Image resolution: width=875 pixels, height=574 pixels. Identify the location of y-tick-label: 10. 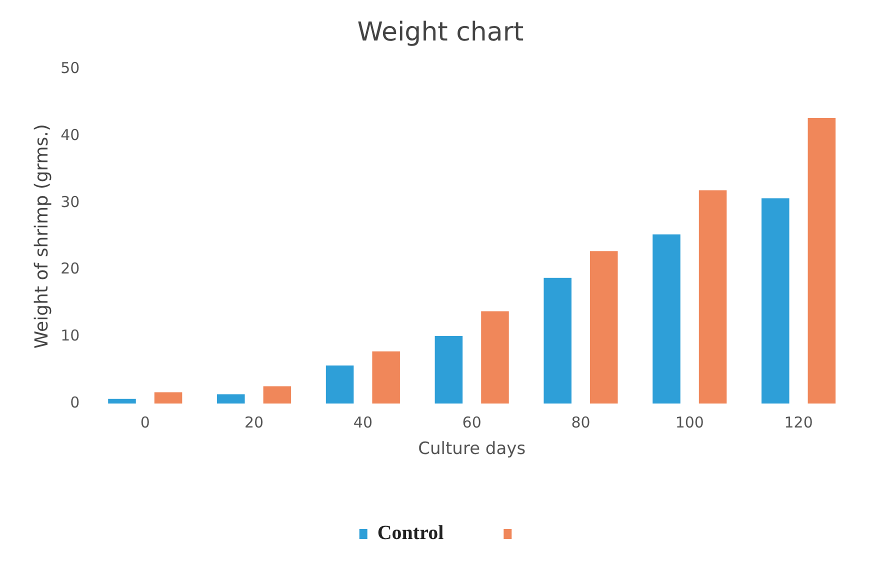
(70, 335).